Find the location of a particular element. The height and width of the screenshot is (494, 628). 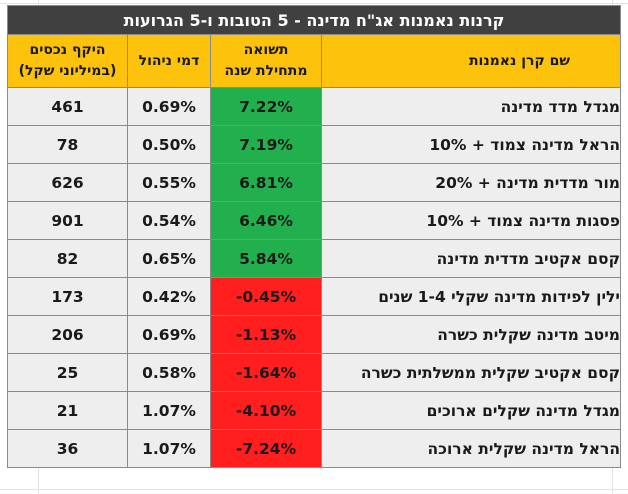

fund-name-cell: הראל מדינה צמוד + 10% is located at coordinates (471, 144).